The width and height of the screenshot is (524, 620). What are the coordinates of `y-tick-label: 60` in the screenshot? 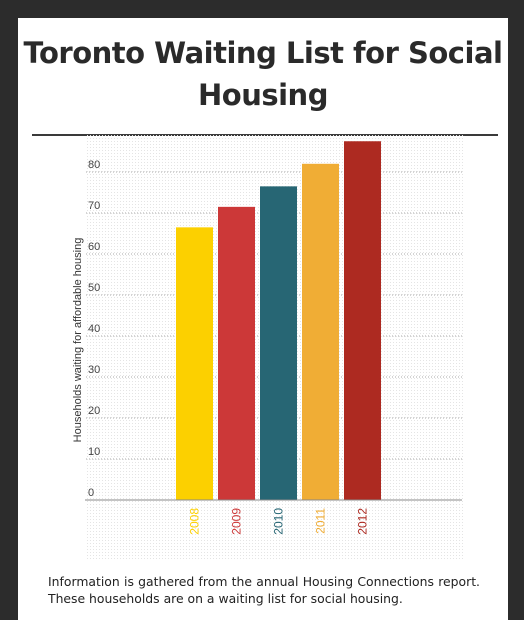 It's located at (94, 247).